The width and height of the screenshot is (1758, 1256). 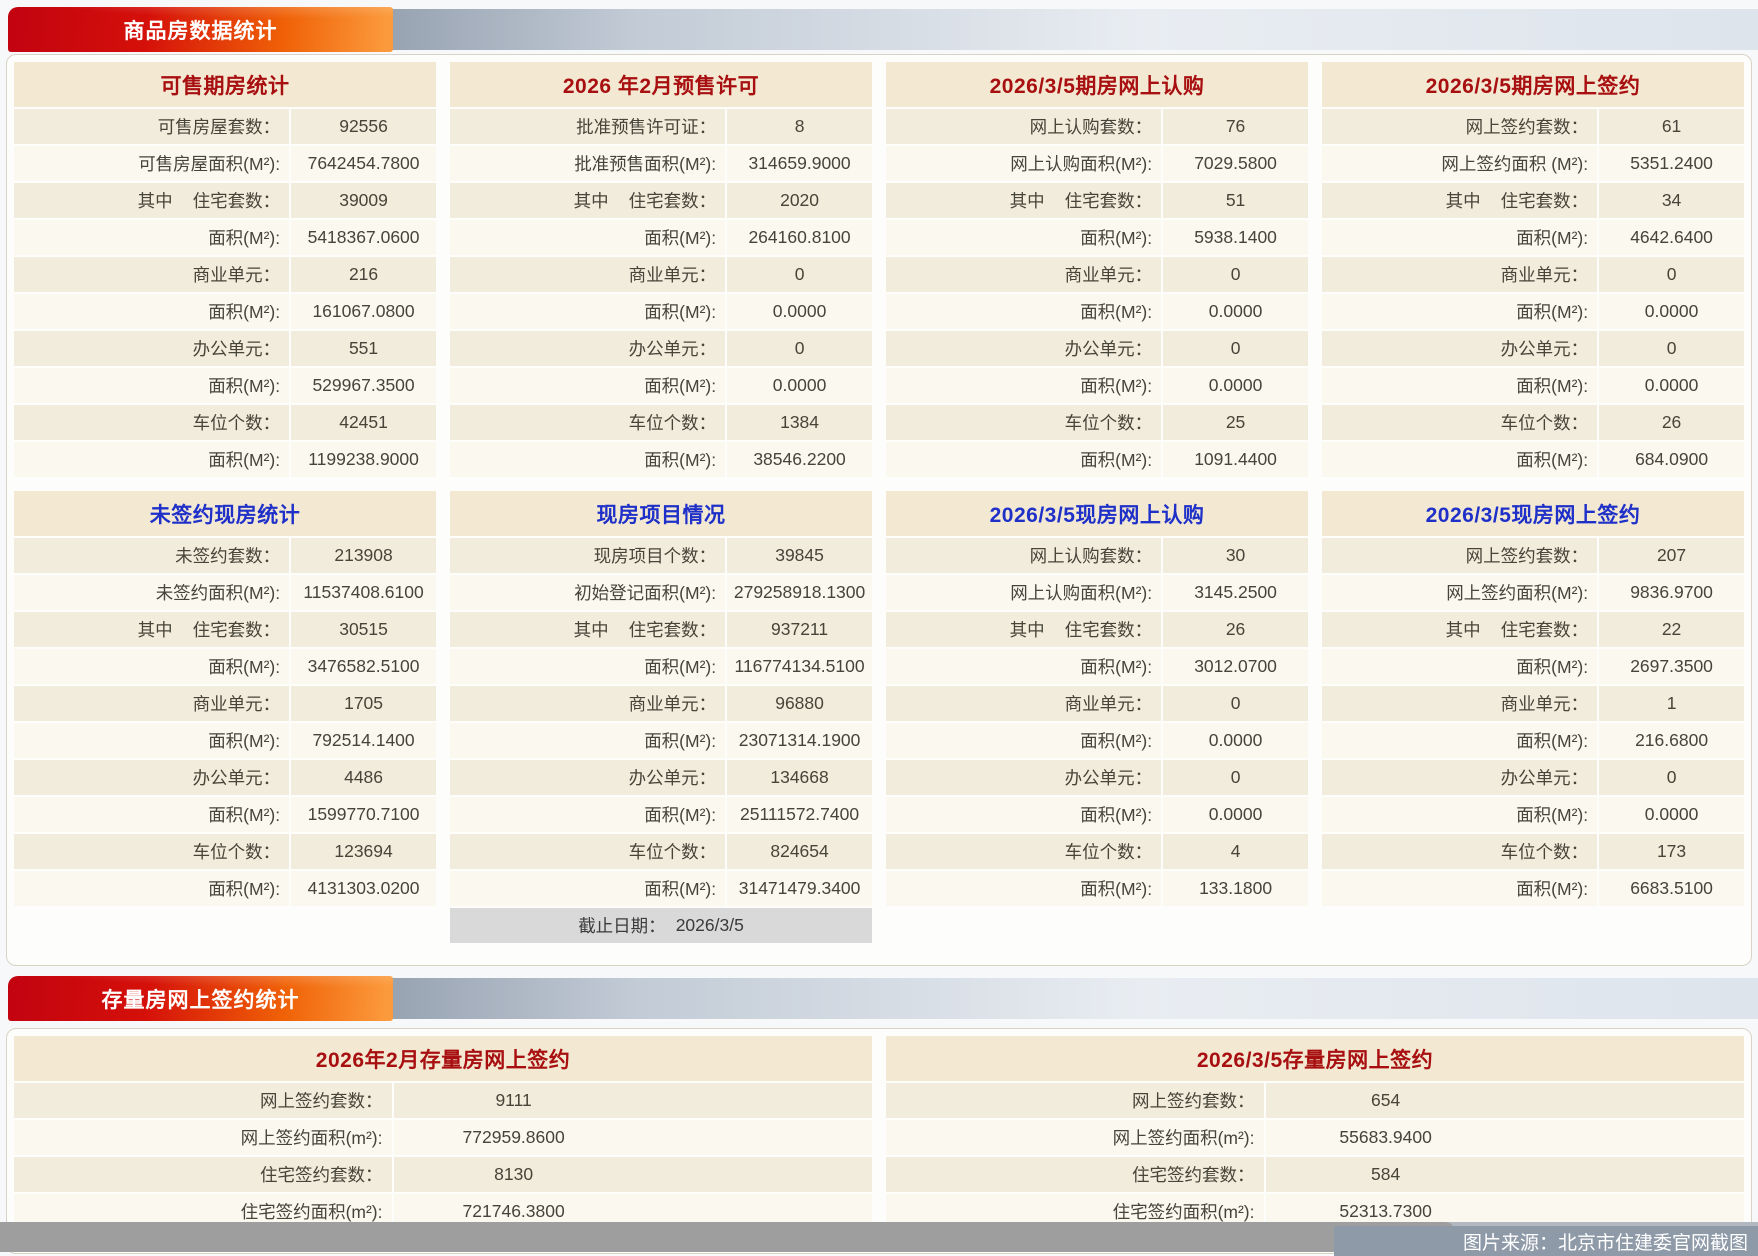 I want to click on row-value: 213908, so click(x=363, y=555).